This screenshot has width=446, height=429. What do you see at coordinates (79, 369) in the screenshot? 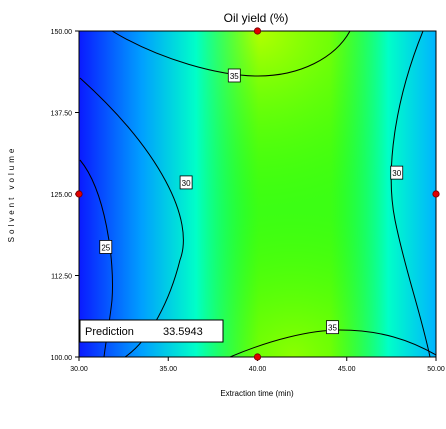
I see `x-tick-label: 30.00` at bounding box center [79, 369].